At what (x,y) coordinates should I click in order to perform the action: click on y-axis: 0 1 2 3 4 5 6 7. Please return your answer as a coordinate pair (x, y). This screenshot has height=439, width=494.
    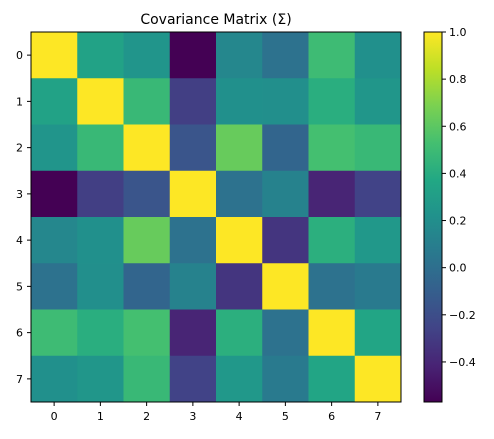
    Looking at the image, I should click on (23, 217).